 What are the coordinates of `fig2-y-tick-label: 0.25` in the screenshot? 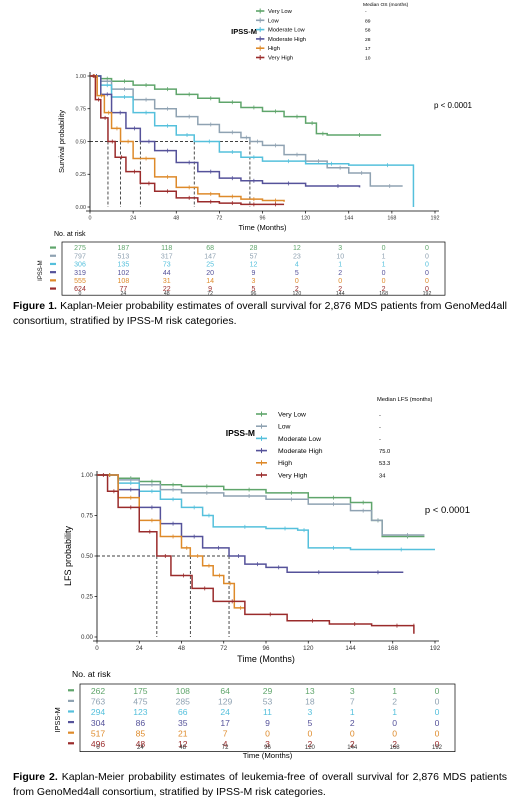 It's located at (87, 597).